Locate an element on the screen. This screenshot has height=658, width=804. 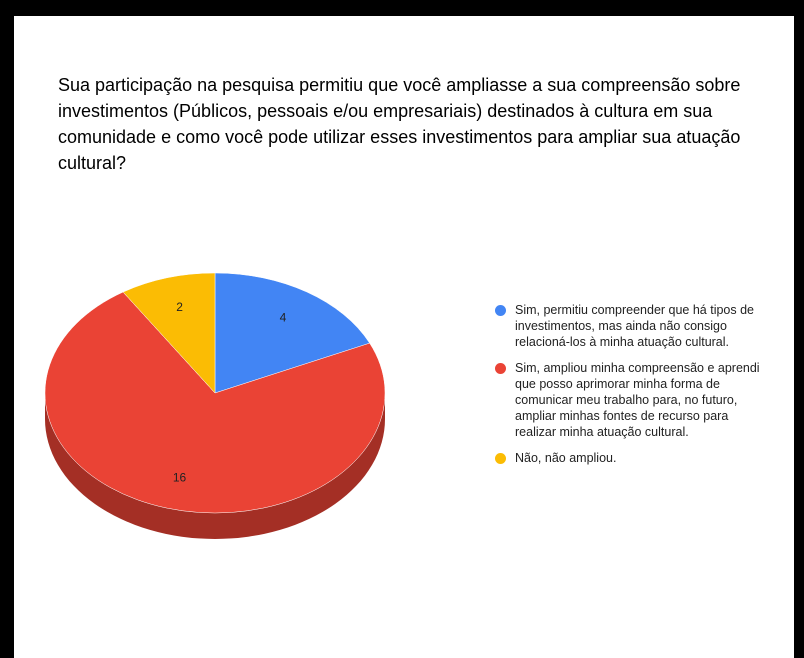
data-label: 4 is located at coordinates (283, 317).